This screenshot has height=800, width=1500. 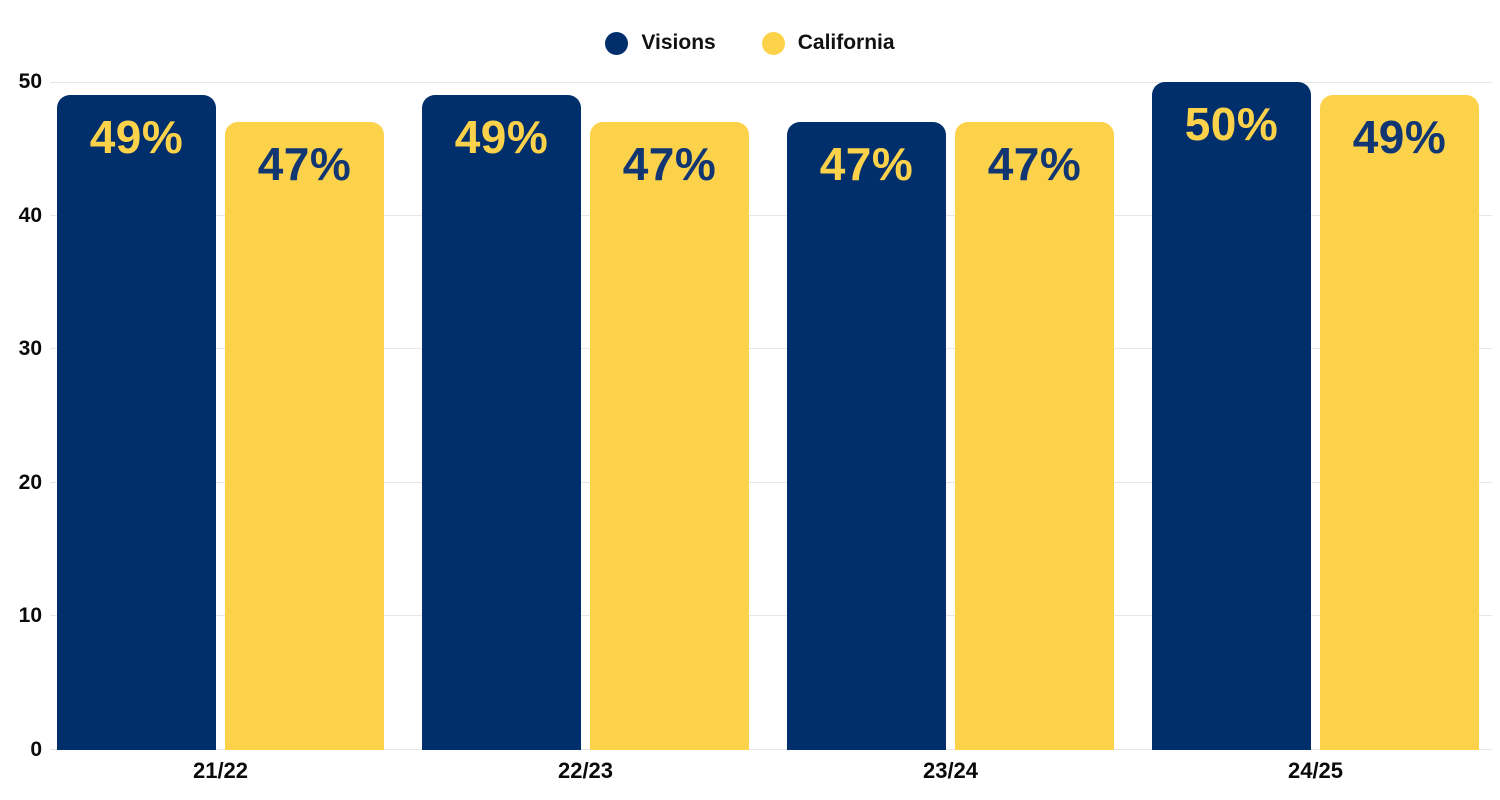 I want to click on legend-label-california: California, so click(x=846, y=42).